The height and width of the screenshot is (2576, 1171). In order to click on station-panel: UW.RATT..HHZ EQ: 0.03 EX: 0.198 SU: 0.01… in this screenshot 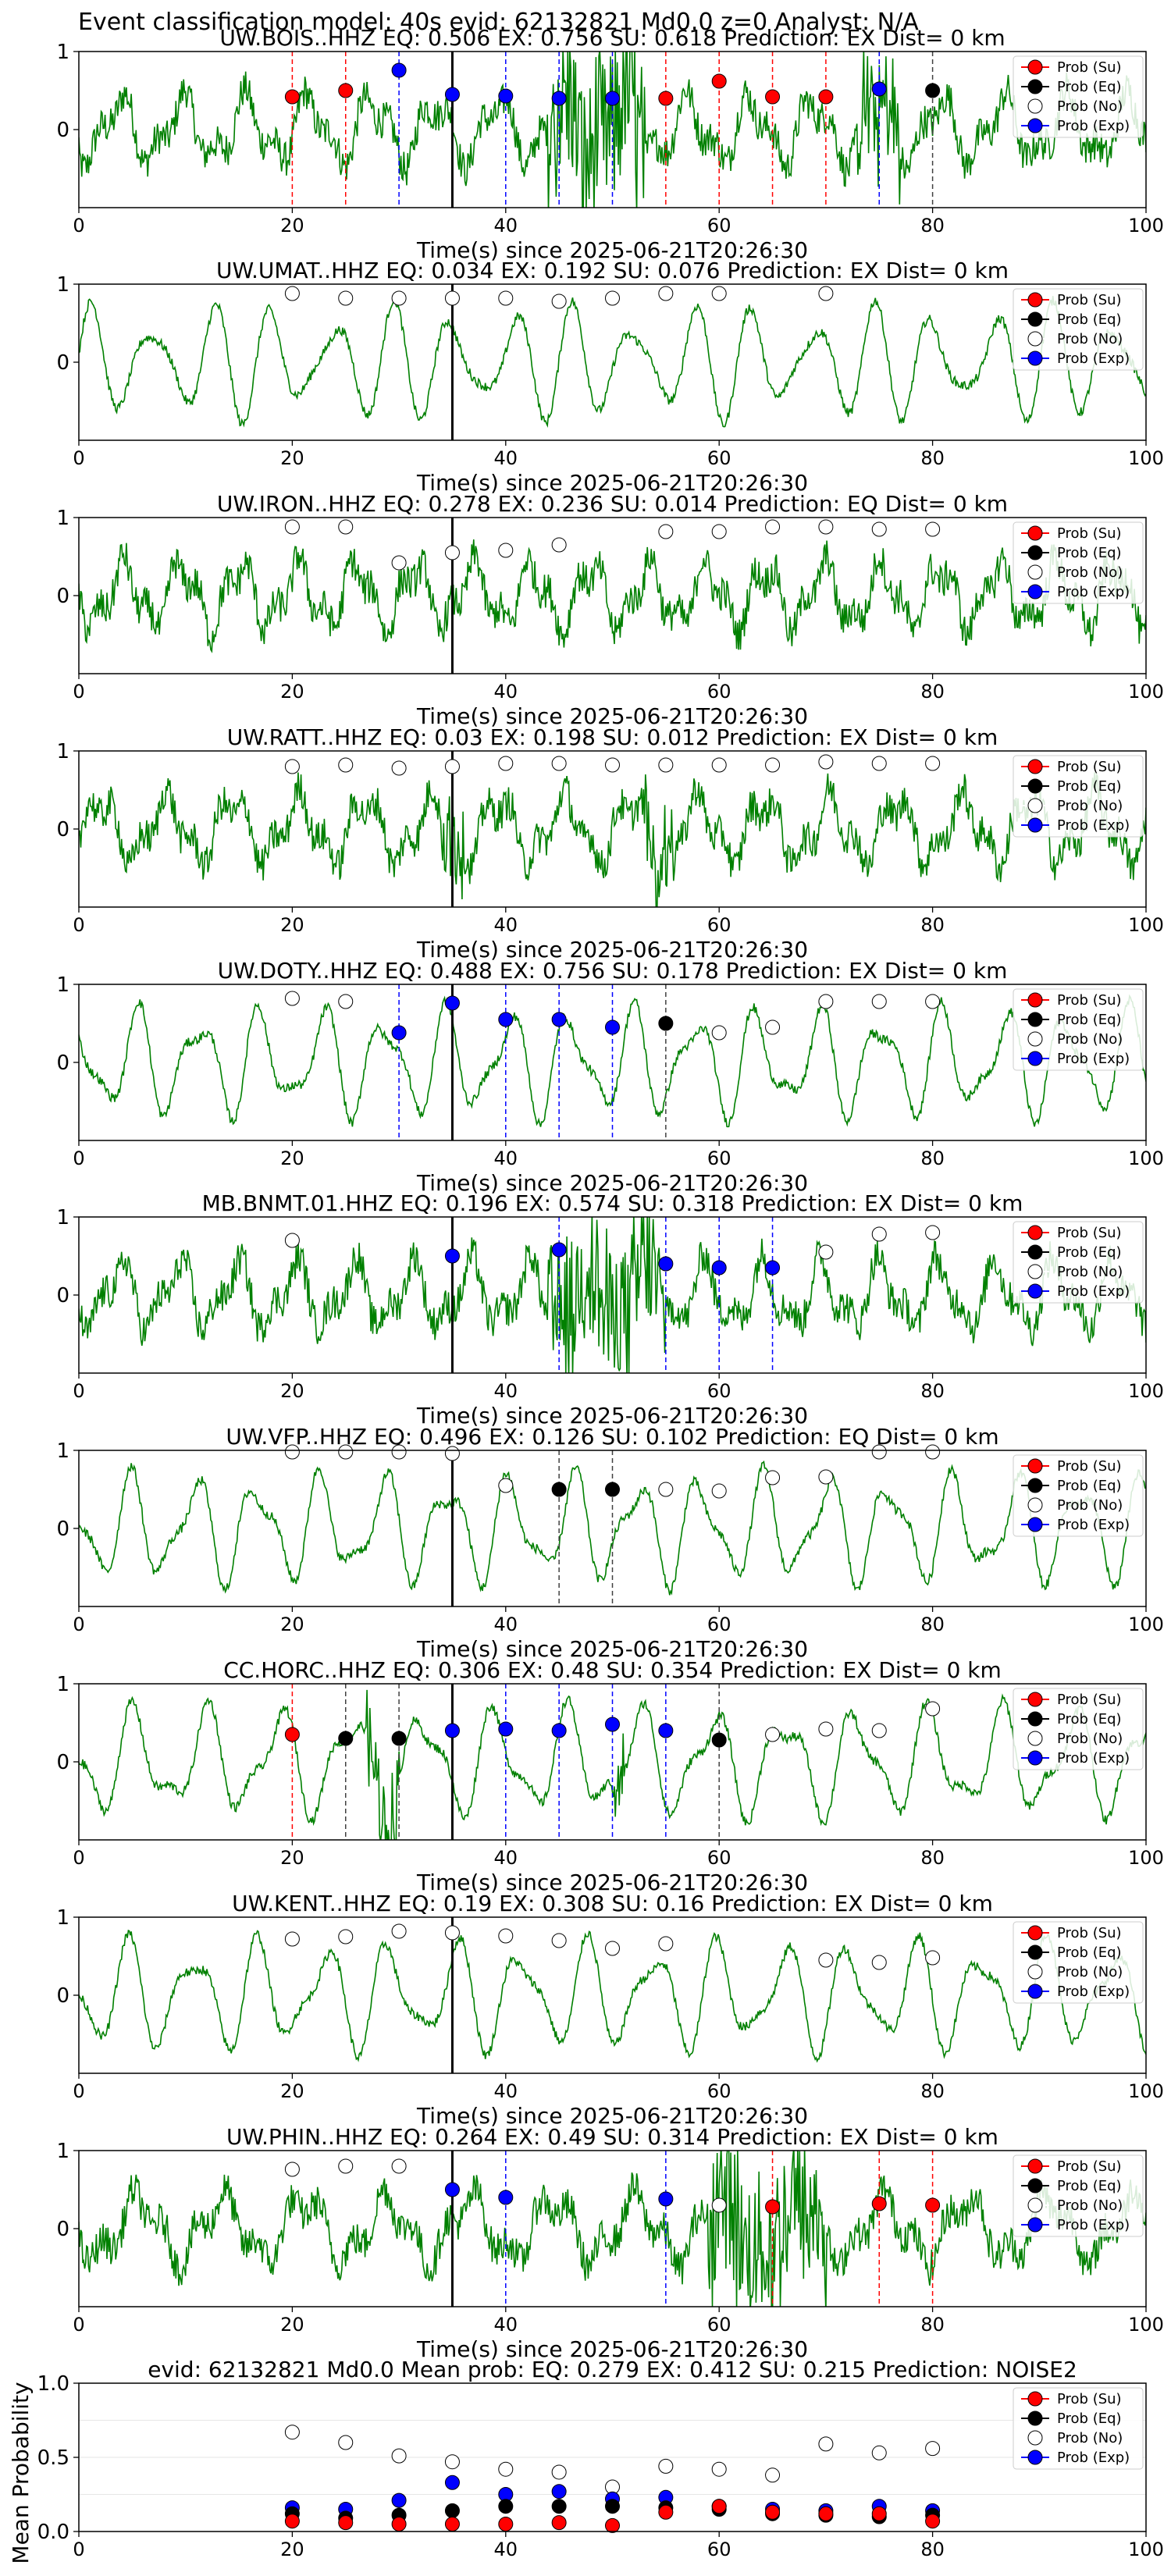, I will do `click(609, 843)`.